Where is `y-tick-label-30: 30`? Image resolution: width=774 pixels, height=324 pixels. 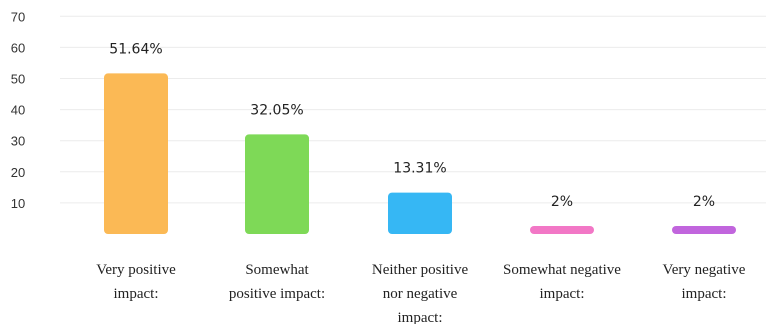
y-tick-label-30: 30 is located at coordinates (18, 141).